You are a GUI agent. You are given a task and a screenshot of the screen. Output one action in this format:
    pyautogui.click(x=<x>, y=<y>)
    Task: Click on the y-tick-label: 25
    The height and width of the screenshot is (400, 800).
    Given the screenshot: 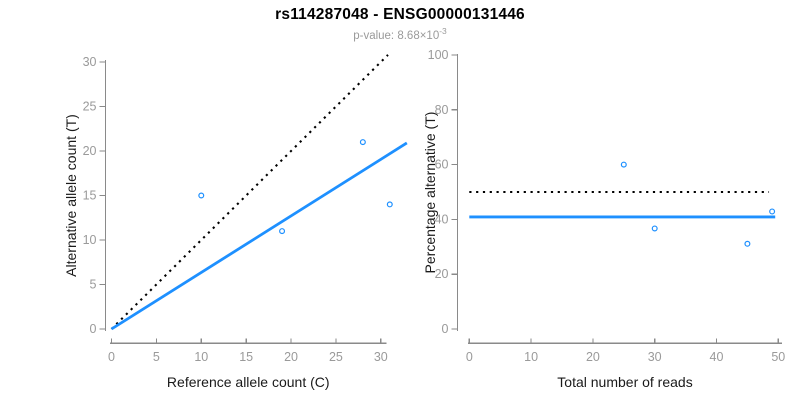 What is the action you would take?
    pyautogui.click(x=90, y=107)
    